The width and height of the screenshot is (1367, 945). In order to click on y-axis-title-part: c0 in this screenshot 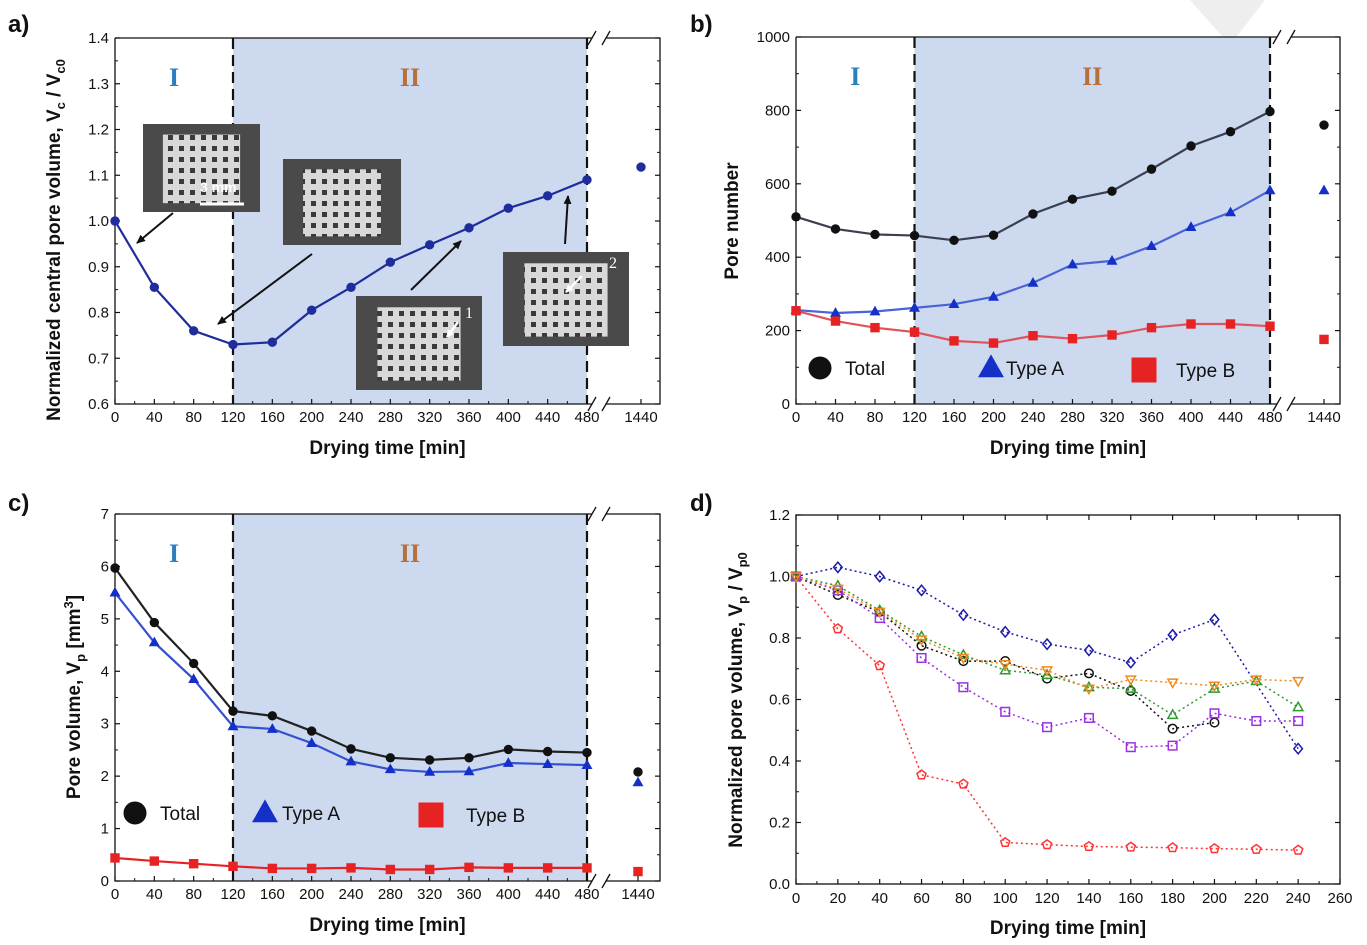, I will do `click(60, 66)`.